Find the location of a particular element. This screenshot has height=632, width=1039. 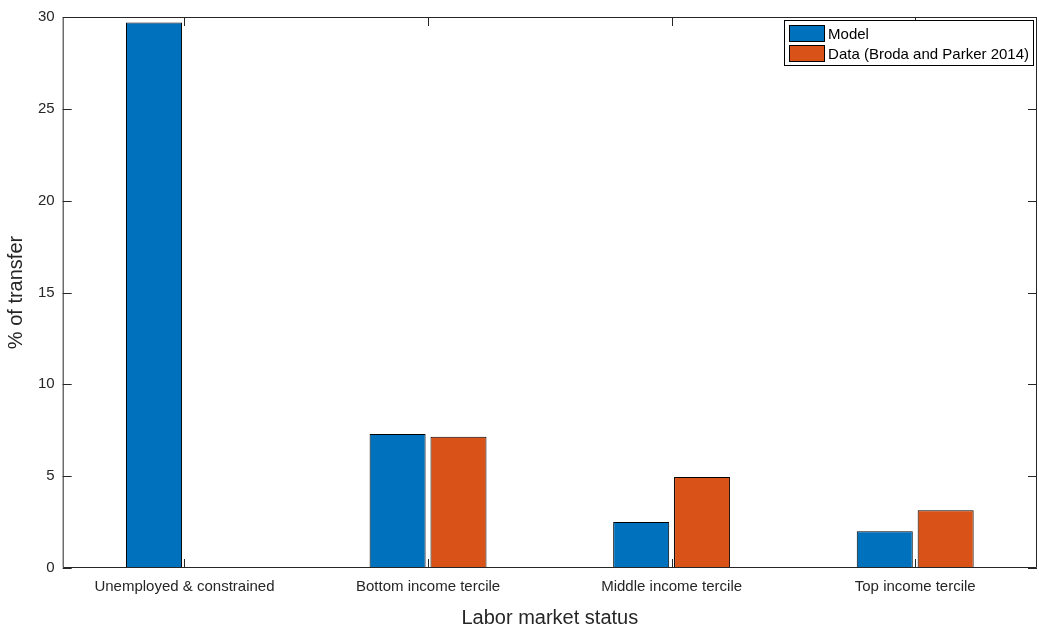

legend-label: Data (Broda and Parker 2014) is located at coordinates (928, 53).